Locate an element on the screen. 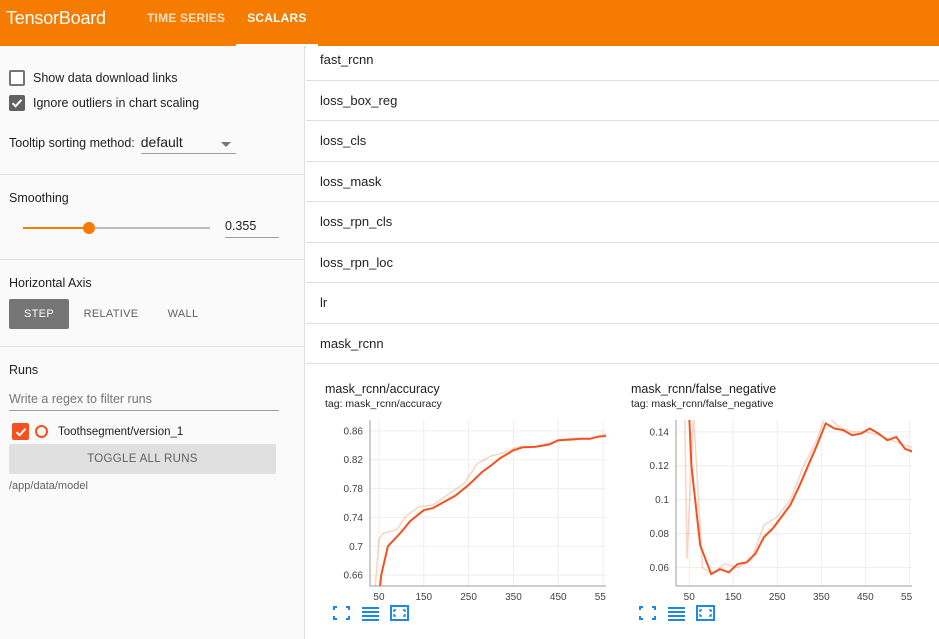 This screenshot has height=639, width=939. category-loss-box-reg: loss_box_reg is located at coordinates (622, 101).